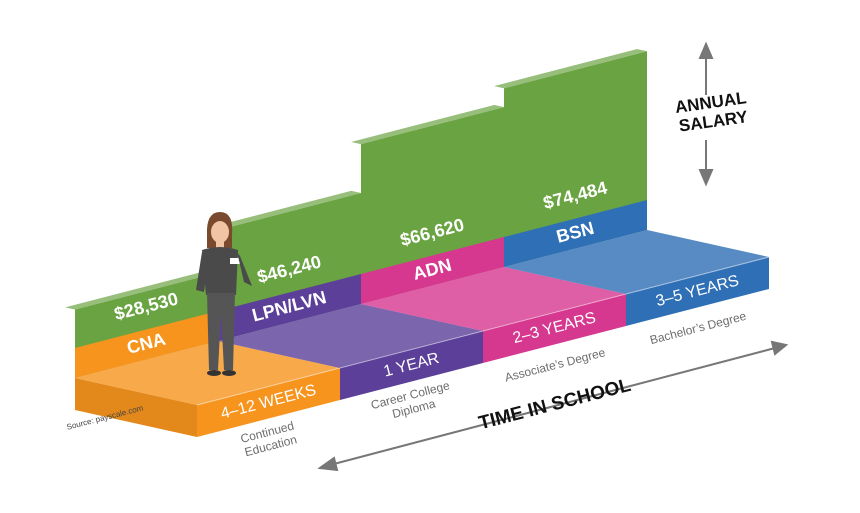 Image resolution: width=860 pixels, height=513 pixels. Describe the element at coordinates (706, 114) in the screenshot. I see `salary-arrow` at that location.